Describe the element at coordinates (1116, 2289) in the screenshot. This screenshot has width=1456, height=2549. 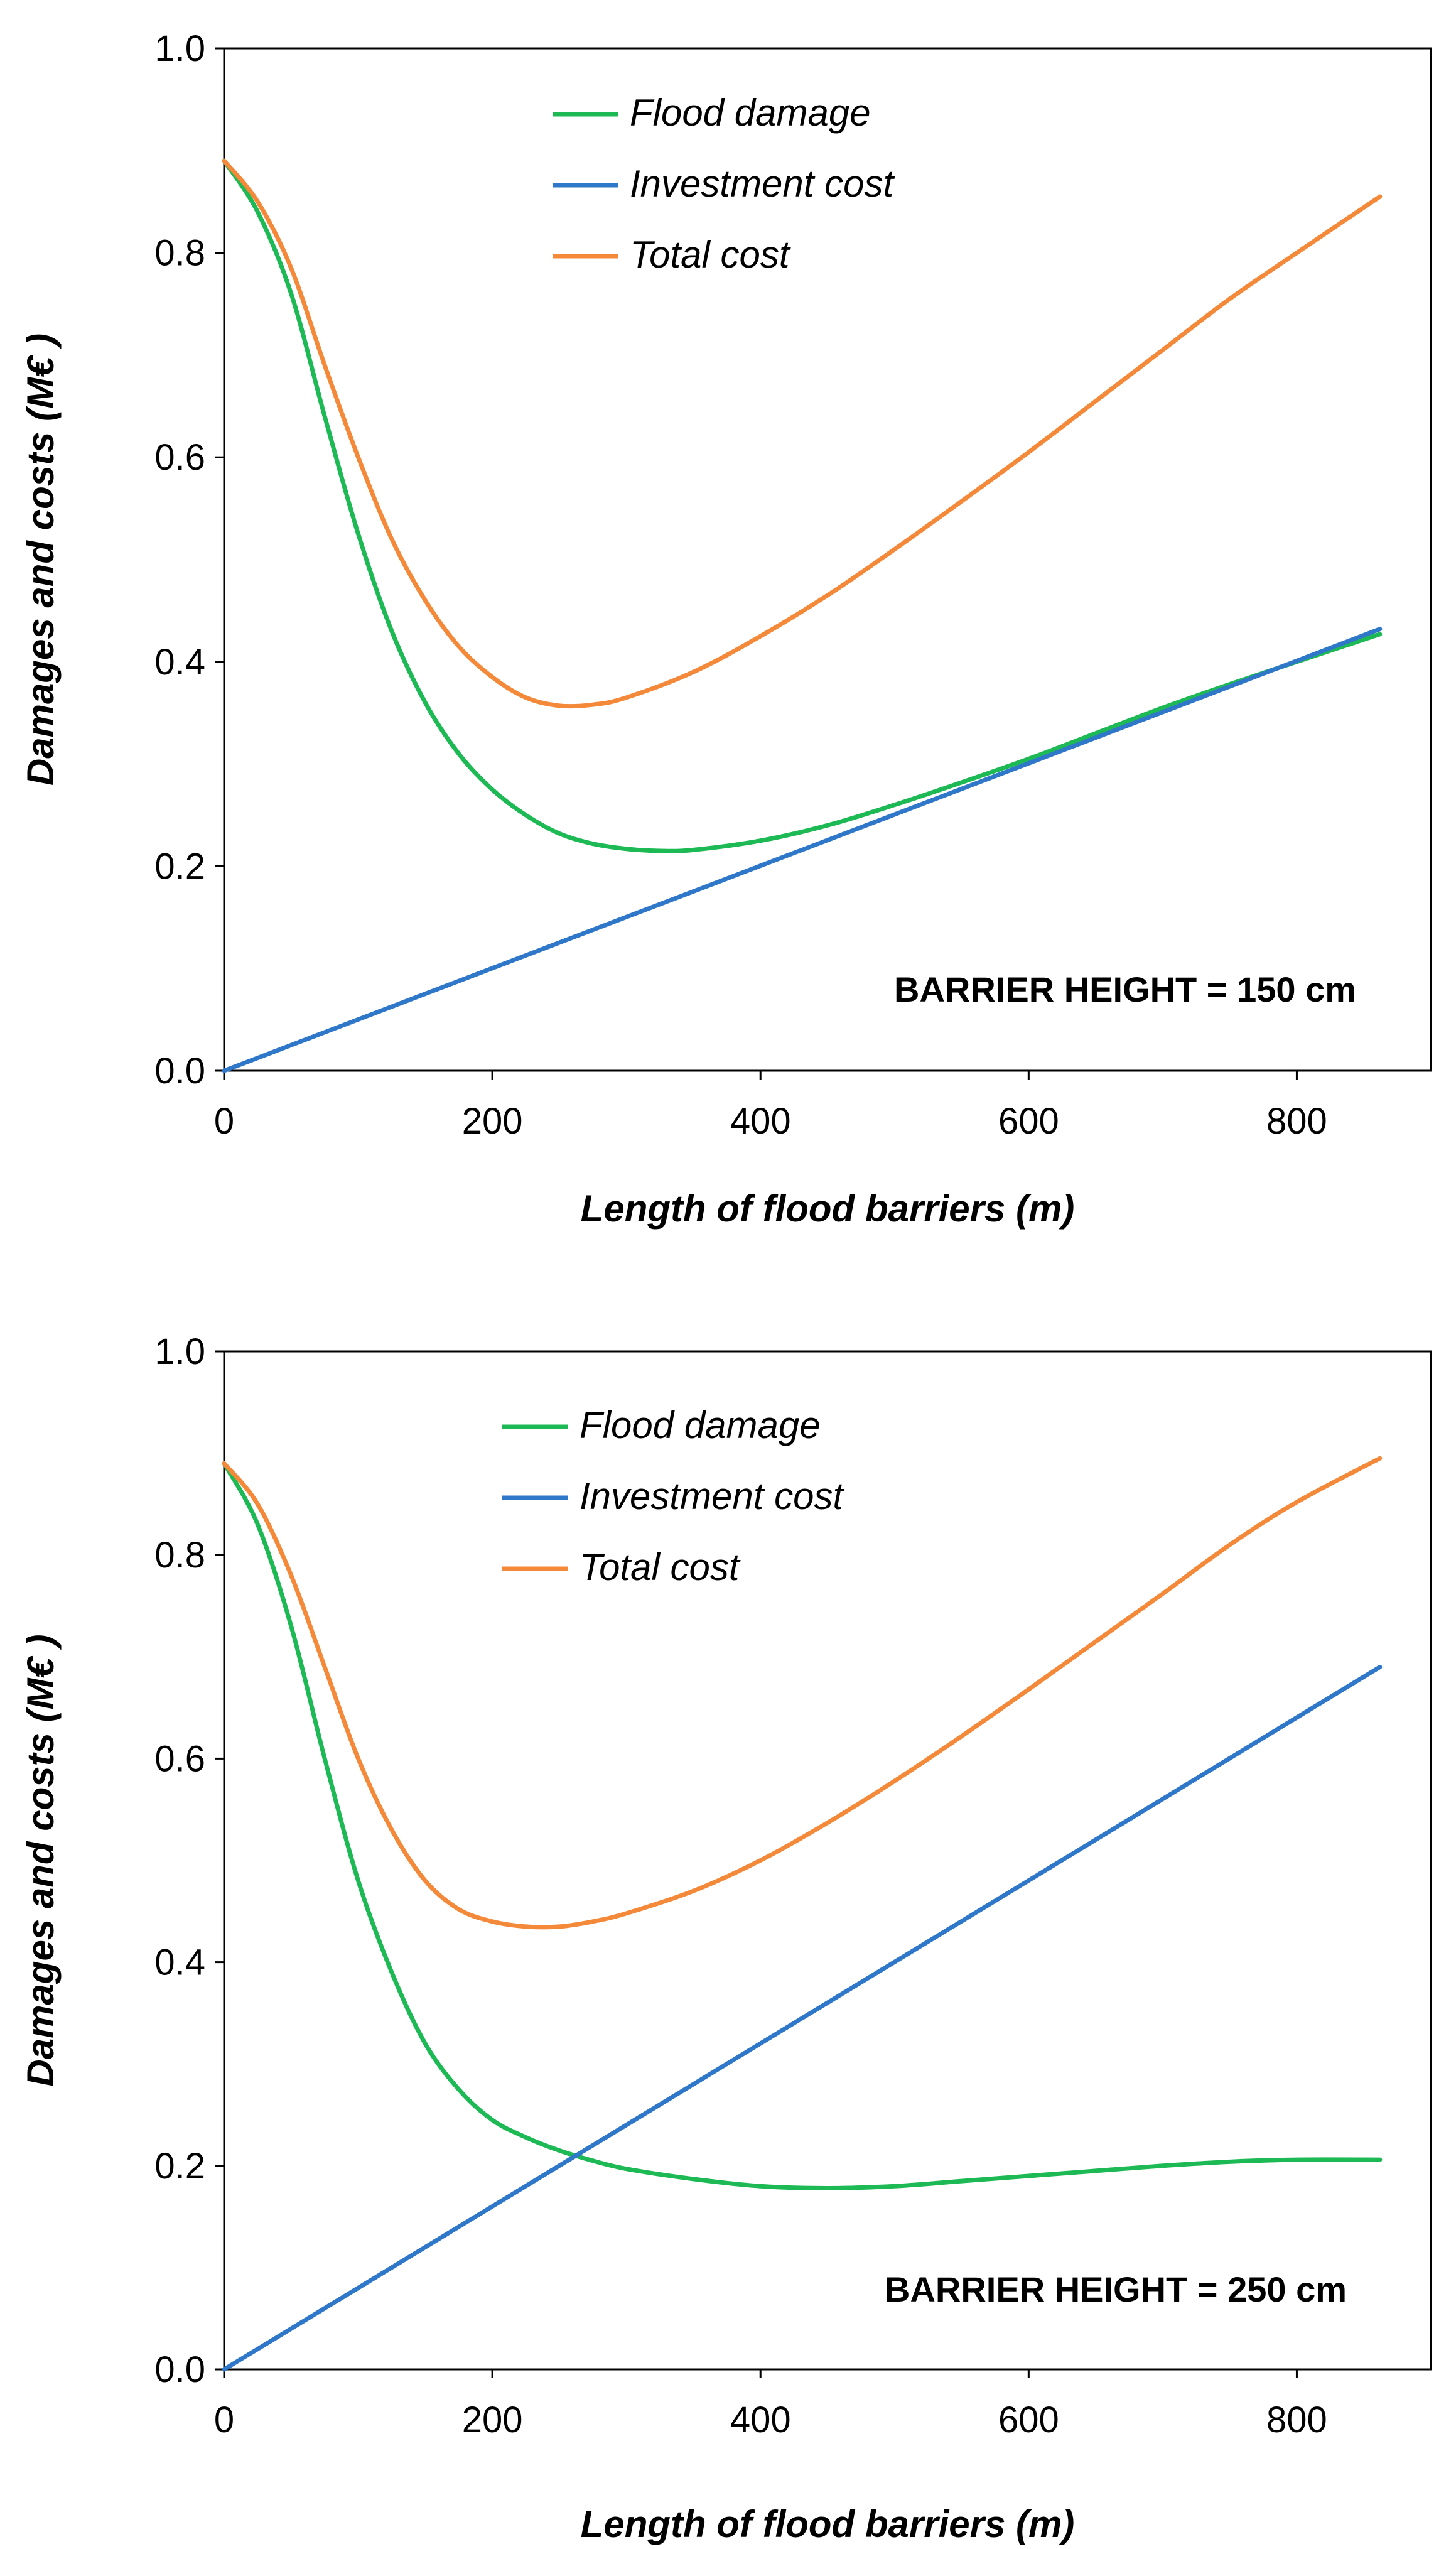
I see `barrier-height-annotation: BARRIER HEIGHT = 250 cm` at that location.